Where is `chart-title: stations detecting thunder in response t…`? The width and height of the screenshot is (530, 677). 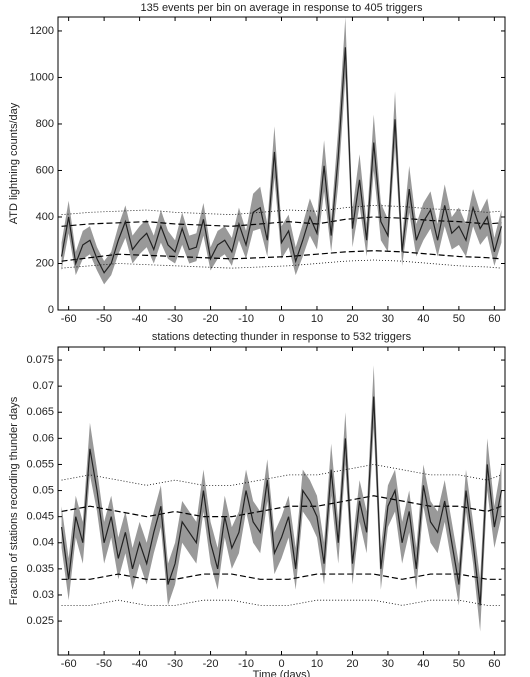
chart-title: stations detecting thunder in response t… is located at coordinates (282, 337).